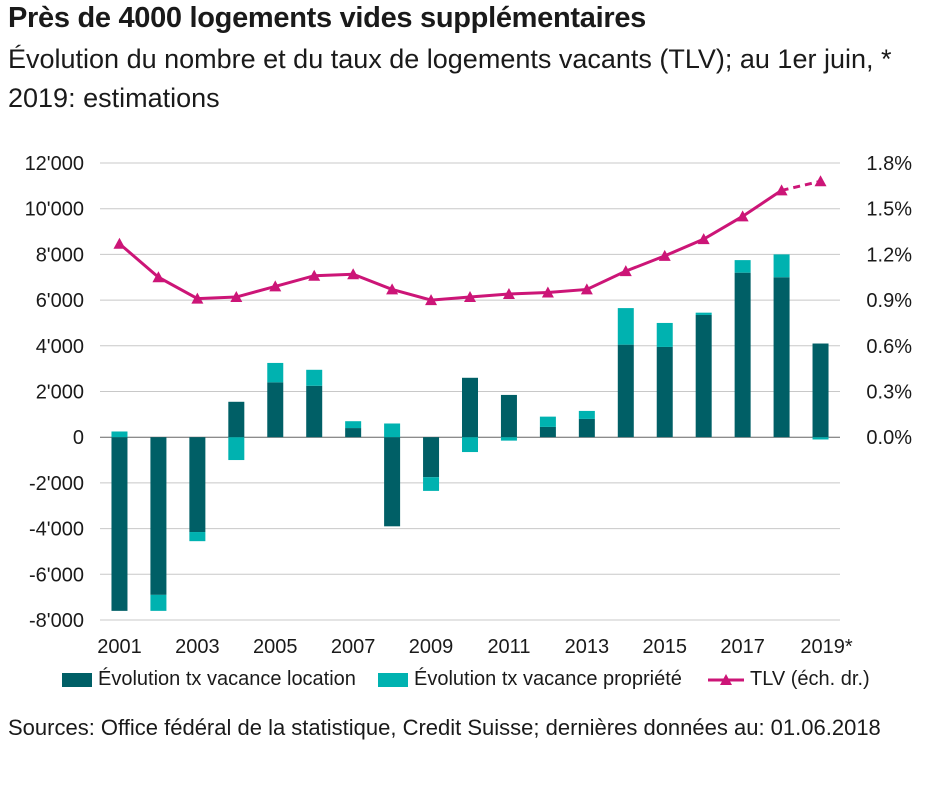 The width and height of the screenshot is (928, 802). Describe the element at coordinates (548, 679) in the screenshot. I see `legend-label-propriete: Évolution tx vacance propriété` at that location.